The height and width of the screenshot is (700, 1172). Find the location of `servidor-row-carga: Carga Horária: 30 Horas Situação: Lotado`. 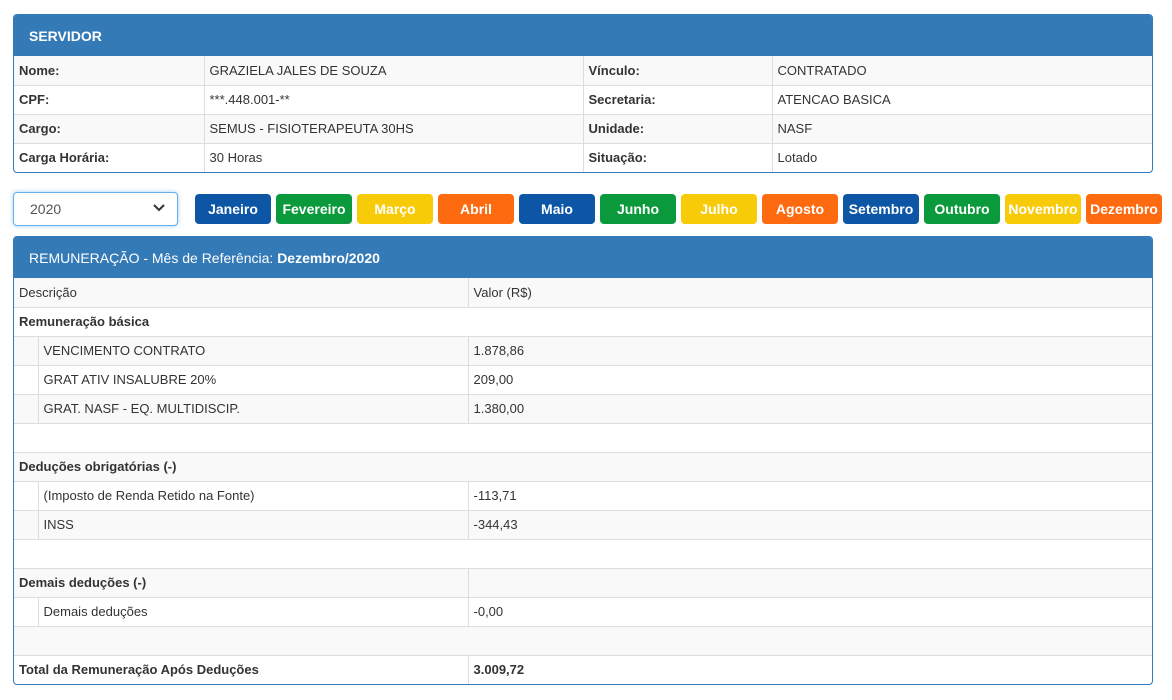

servidor-row-carga: Carga Horária: 30 Horas Situação: Lotado is located at coordinates (583, 157).